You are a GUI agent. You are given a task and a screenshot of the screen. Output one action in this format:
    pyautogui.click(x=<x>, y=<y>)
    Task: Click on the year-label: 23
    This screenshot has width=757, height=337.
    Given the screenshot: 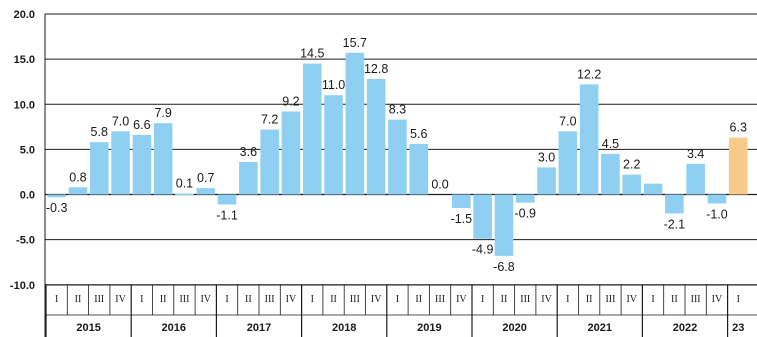 What is the action you would take?
    pyautogui.click(x=738, y=328)
    